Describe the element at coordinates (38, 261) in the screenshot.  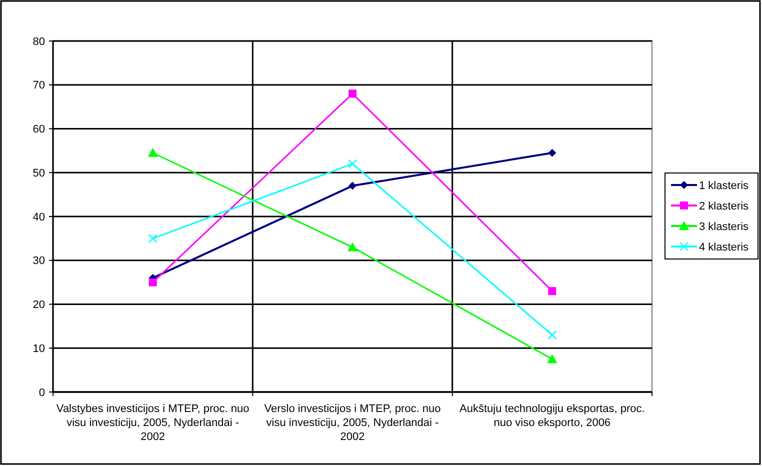
I see `y-tick-label: 30` at that location.